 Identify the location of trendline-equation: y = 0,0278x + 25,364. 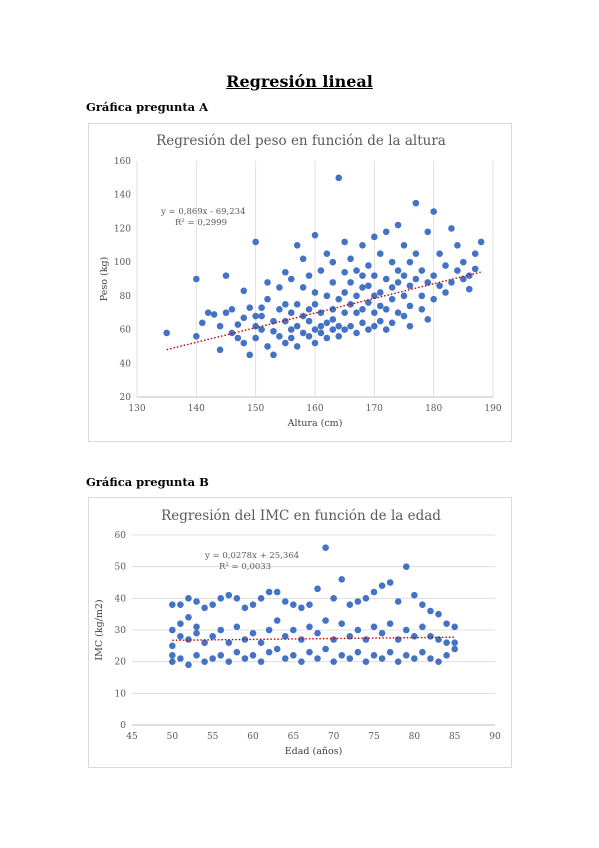
(251, 556).